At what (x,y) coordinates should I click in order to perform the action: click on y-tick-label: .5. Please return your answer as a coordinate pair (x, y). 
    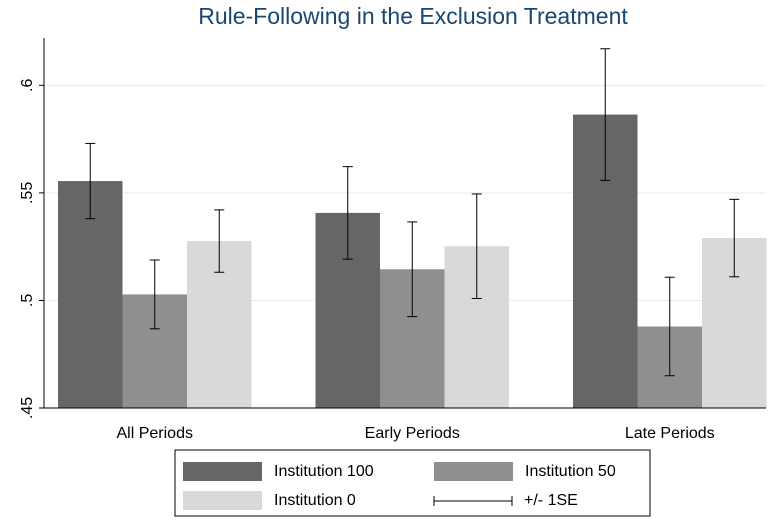
    Looking at the image, I should click on (27, 300).